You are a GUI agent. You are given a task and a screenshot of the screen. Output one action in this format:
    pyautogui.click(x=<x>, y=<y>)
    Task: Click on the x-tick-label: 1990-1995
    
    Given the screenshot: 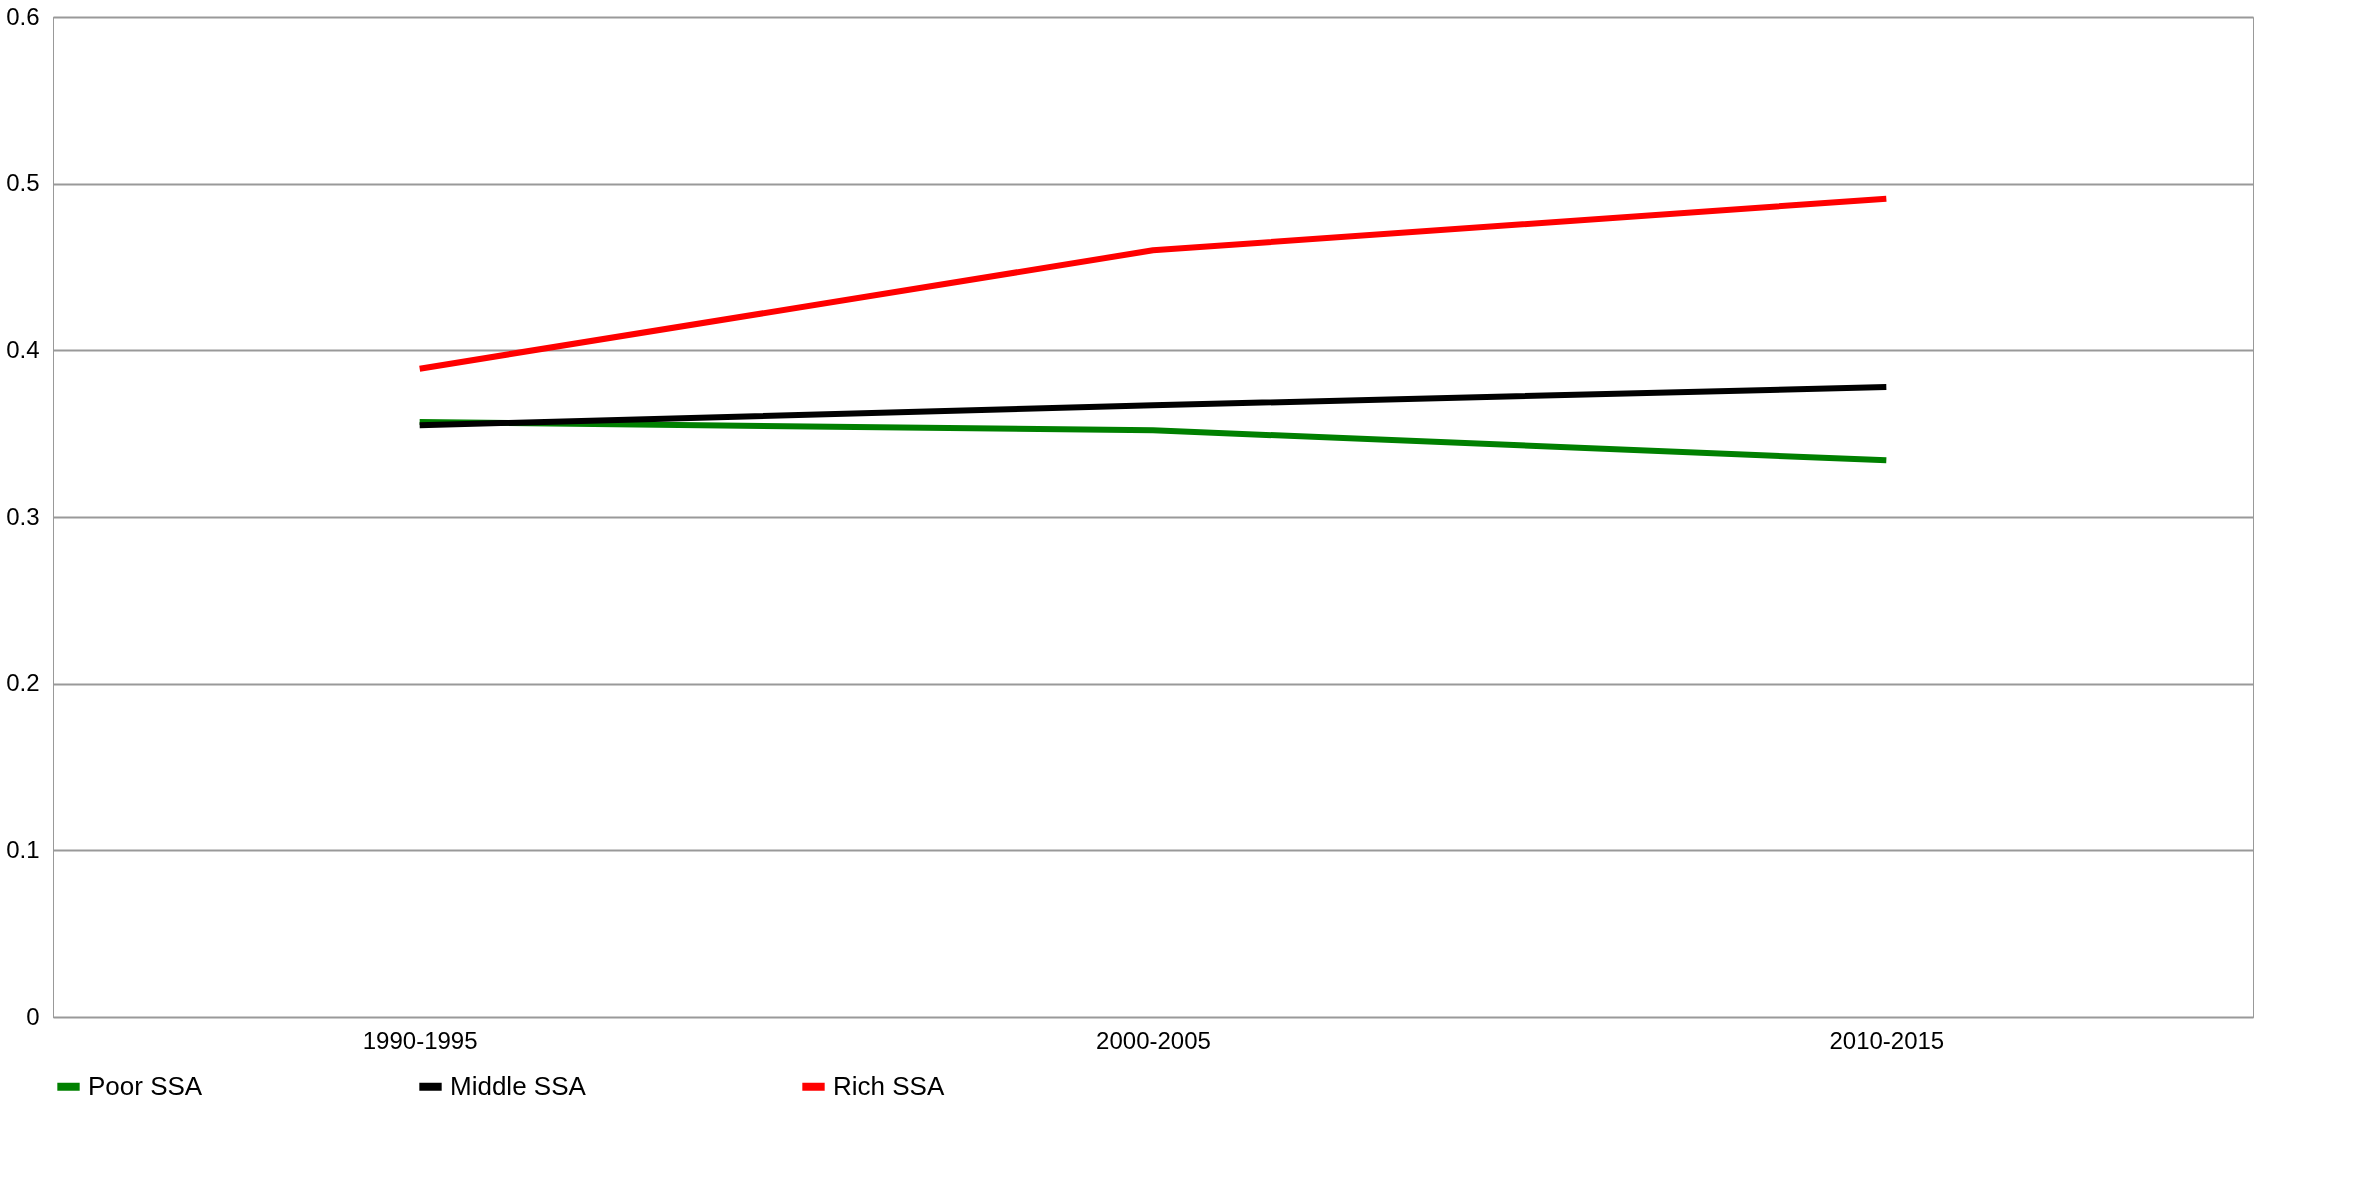 What is the action you would take?
    pyautogui.click(x=420, y=1040)
    